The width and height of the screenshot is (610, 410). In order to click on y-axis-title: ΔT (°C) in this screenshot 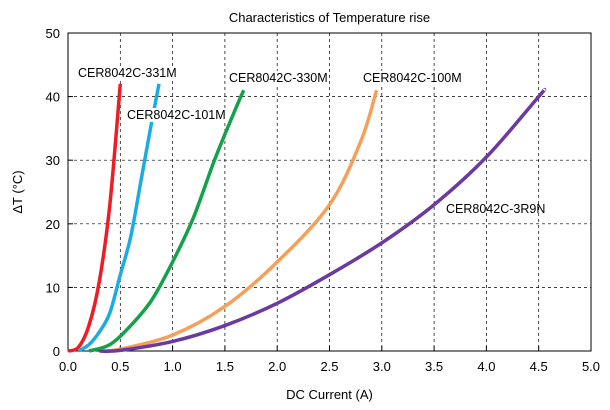, I will do `click(17, 191)`.